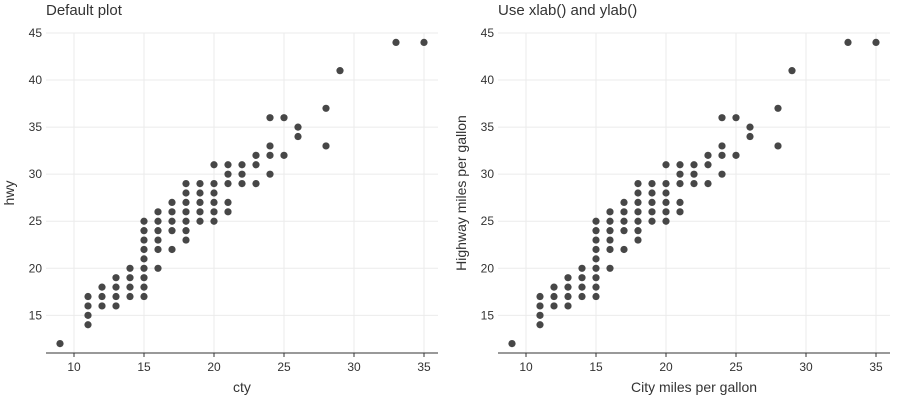  Describe the element at coordinates (596, 367) in the screenshot. I see `x-tick-label: 15` at that location.